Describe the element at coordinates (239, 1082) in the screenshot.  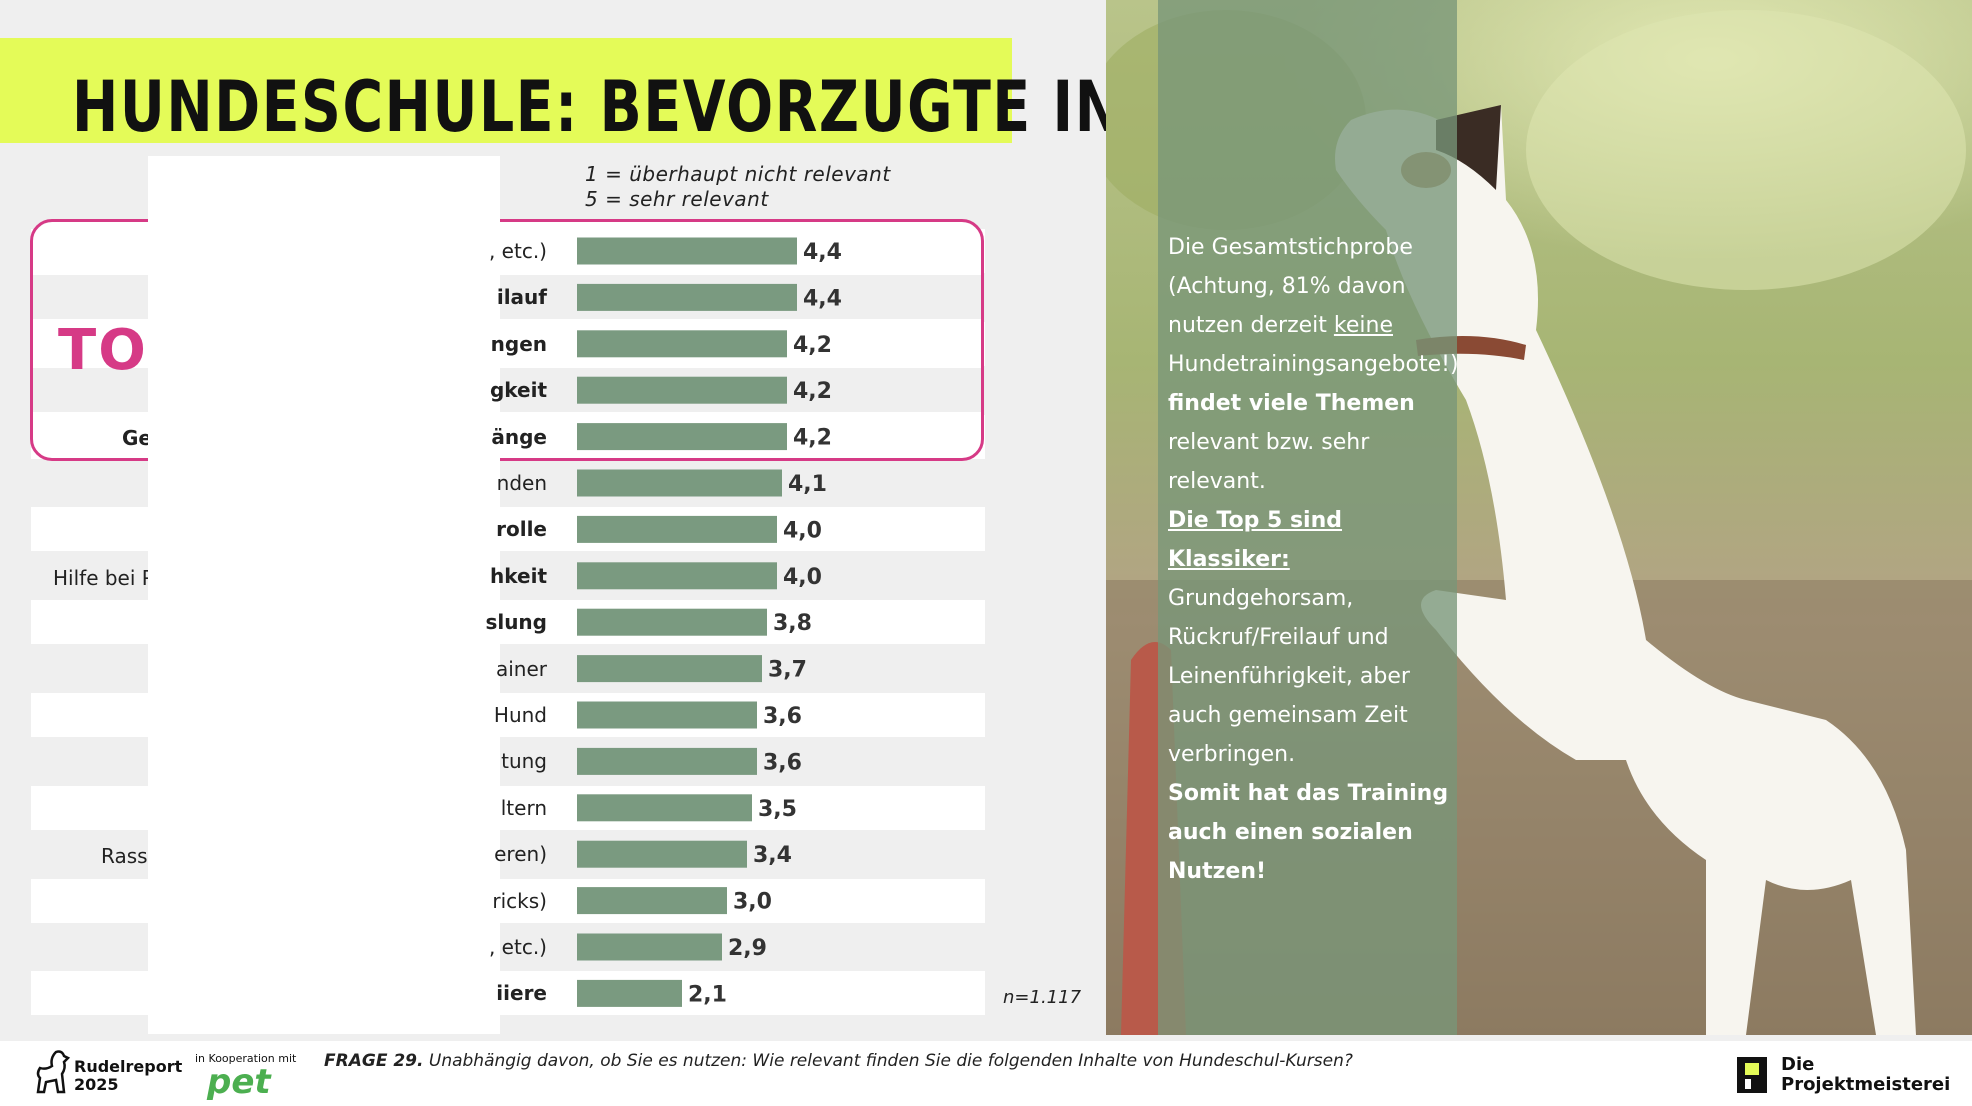
I see `pet-logo: pet` at that location.